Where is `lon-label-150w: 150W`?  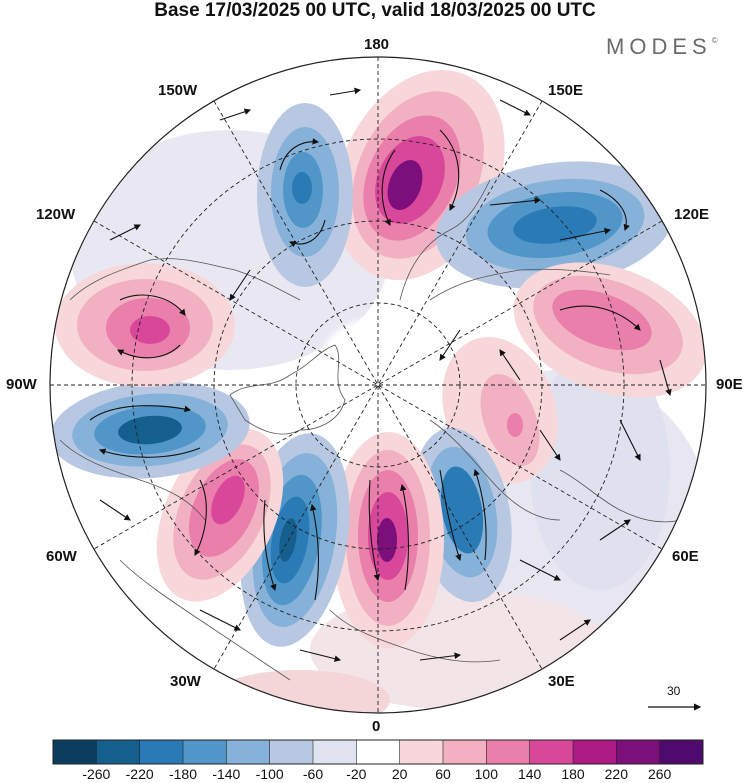 lon-label-150w: 150W is located at coordinates (178, 90).